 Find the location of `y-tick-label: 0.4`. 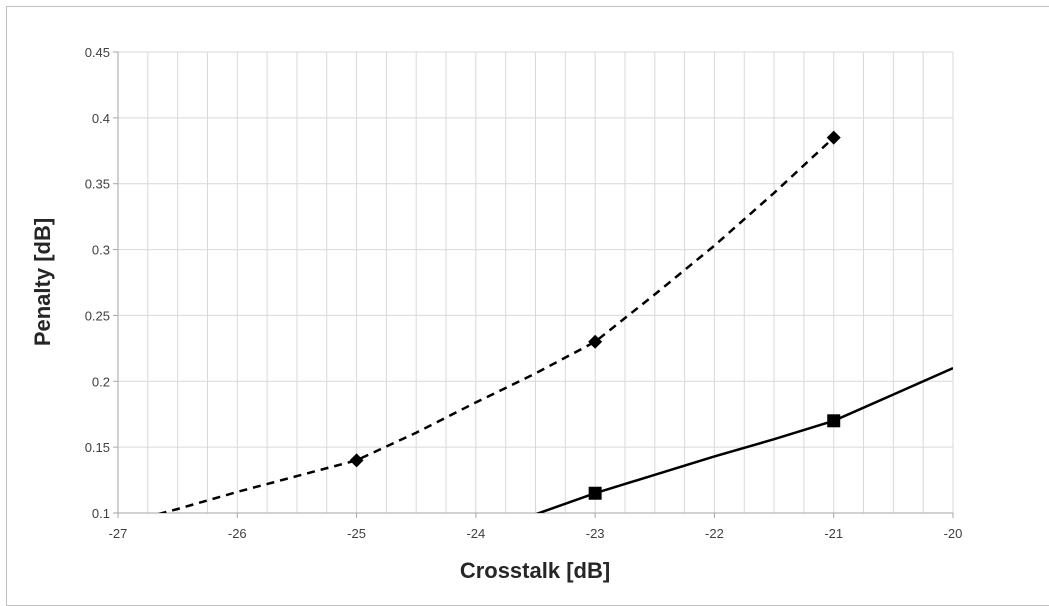

y-tick-label: 0.4 is located at coordinates (101, 118).